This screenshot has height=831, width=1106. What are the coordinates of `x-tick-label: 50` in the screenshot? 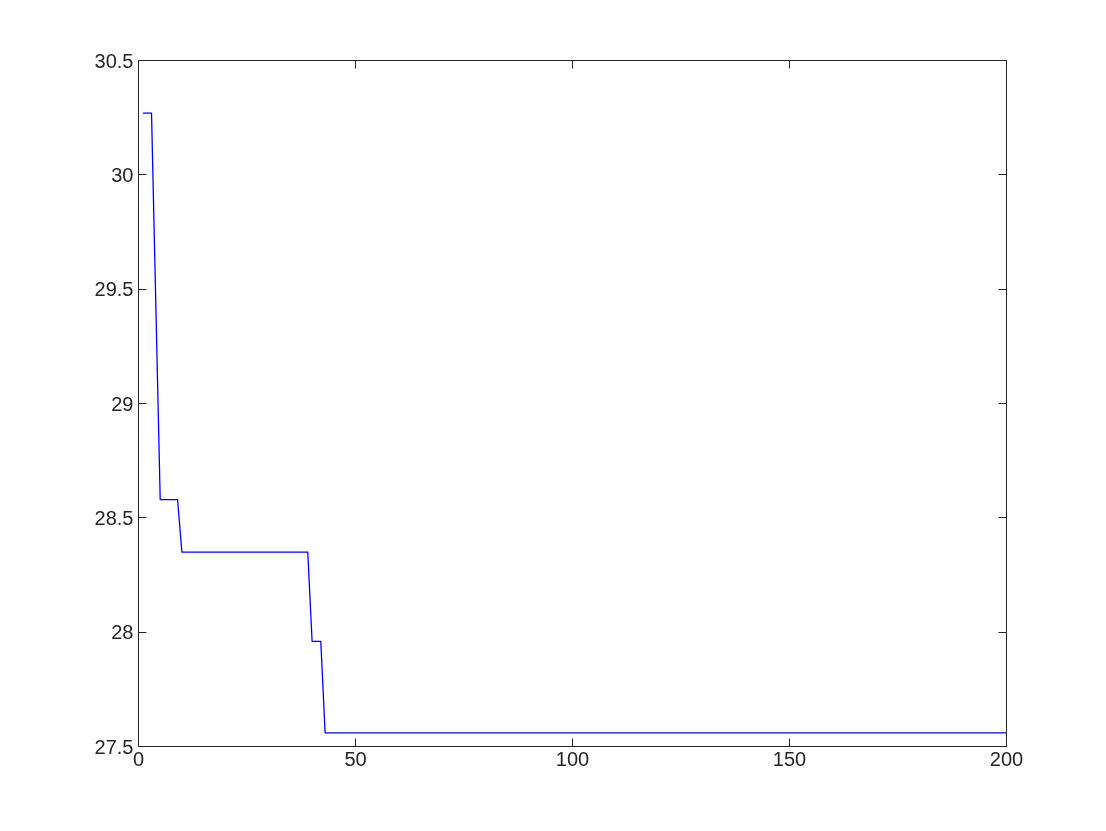 It's located at (355, 758).